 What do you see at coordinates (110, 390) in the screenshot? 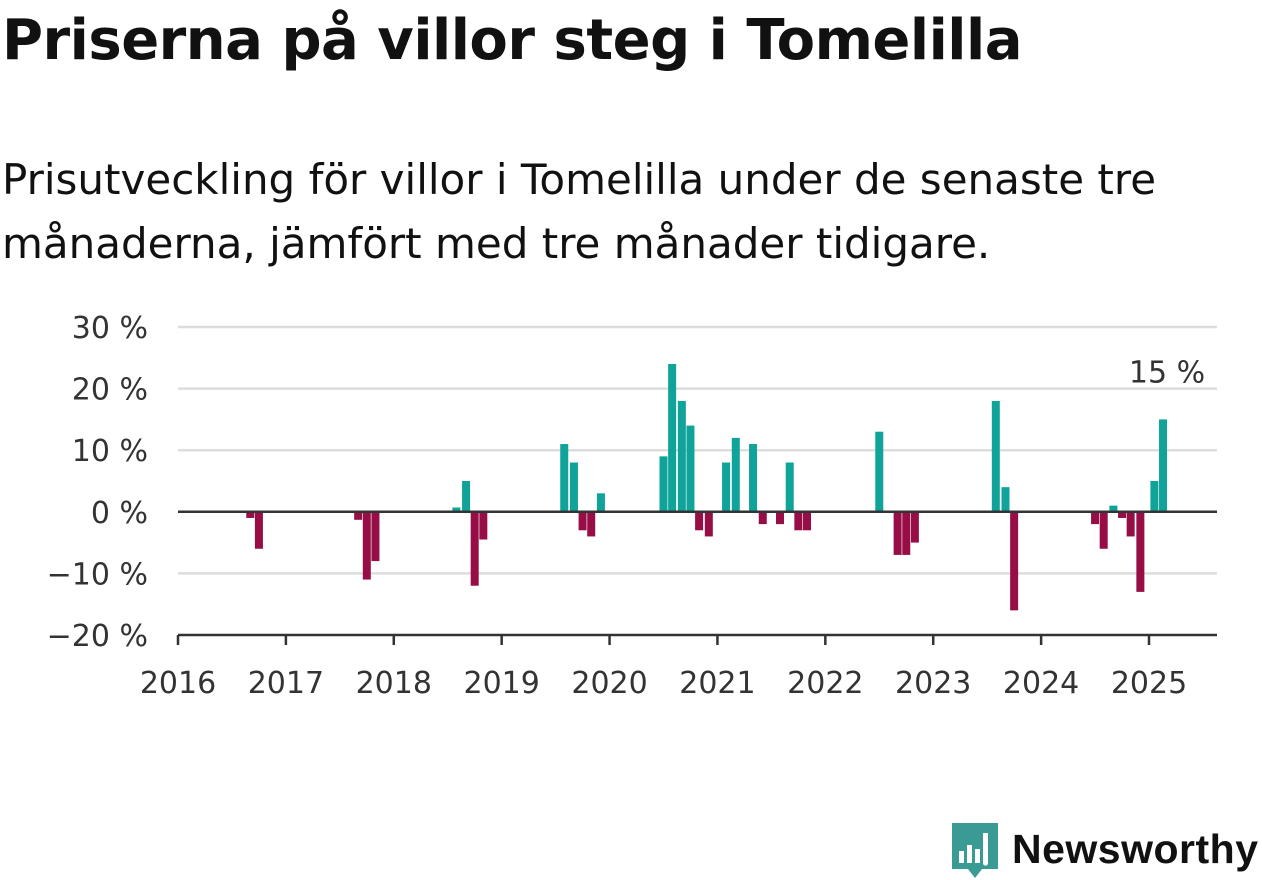
I see `y-tick-label: 20 %` at bounding box center [110, 390].